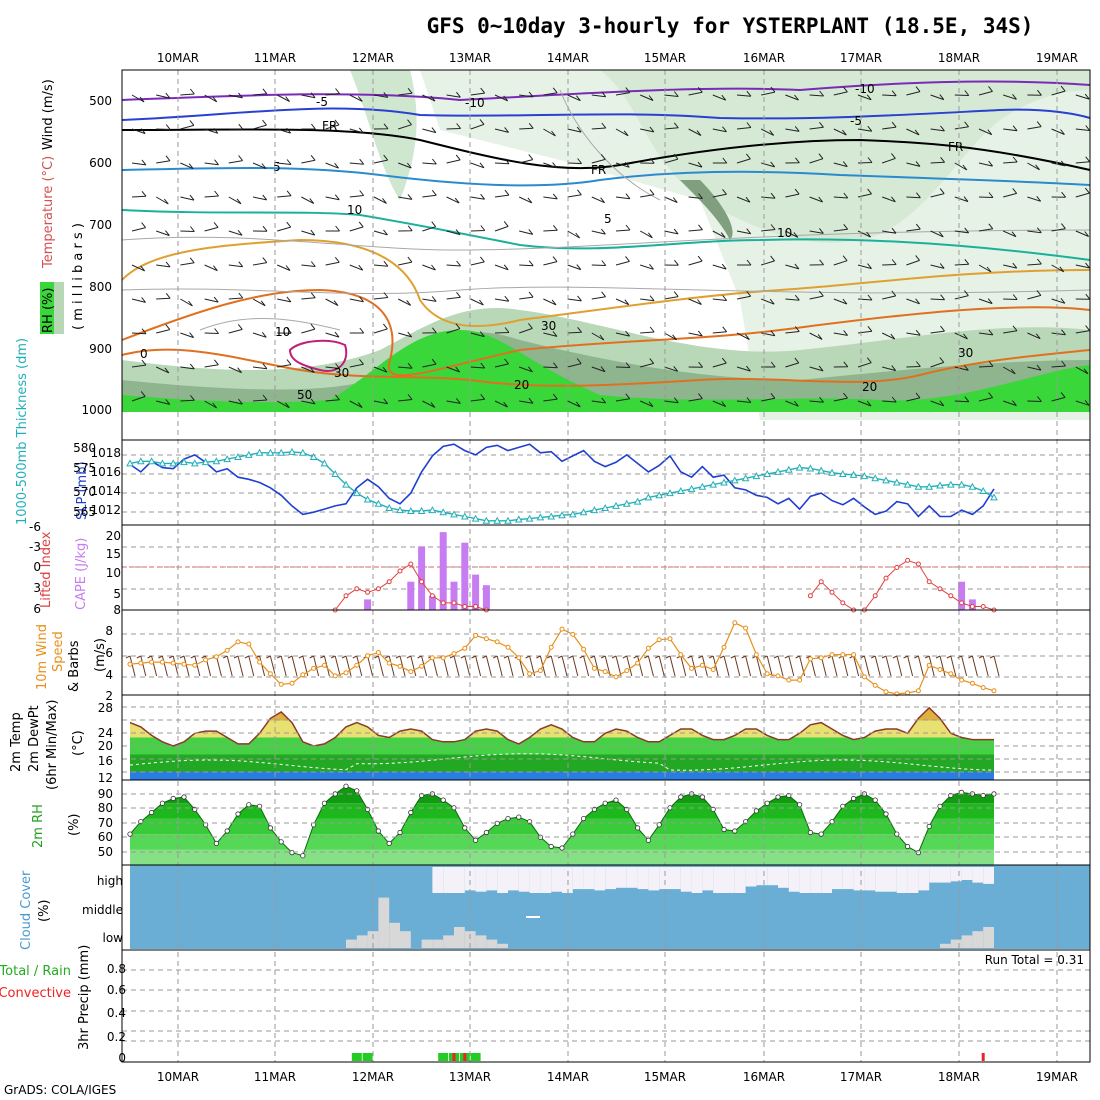  I want to click on rh-shade-green, so click(606, 371).